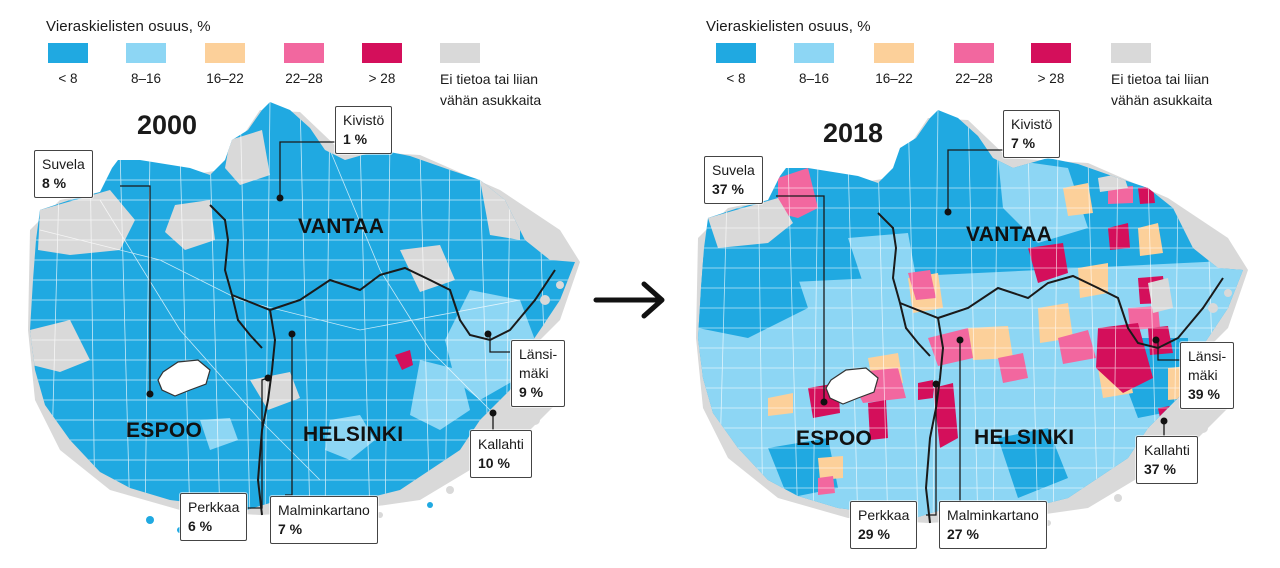  What do you see at coordinates (993, 525) in the screenshot?
I see `callout-malminkartano: Malminkartano 27 %` at bounding box center [993, 525].